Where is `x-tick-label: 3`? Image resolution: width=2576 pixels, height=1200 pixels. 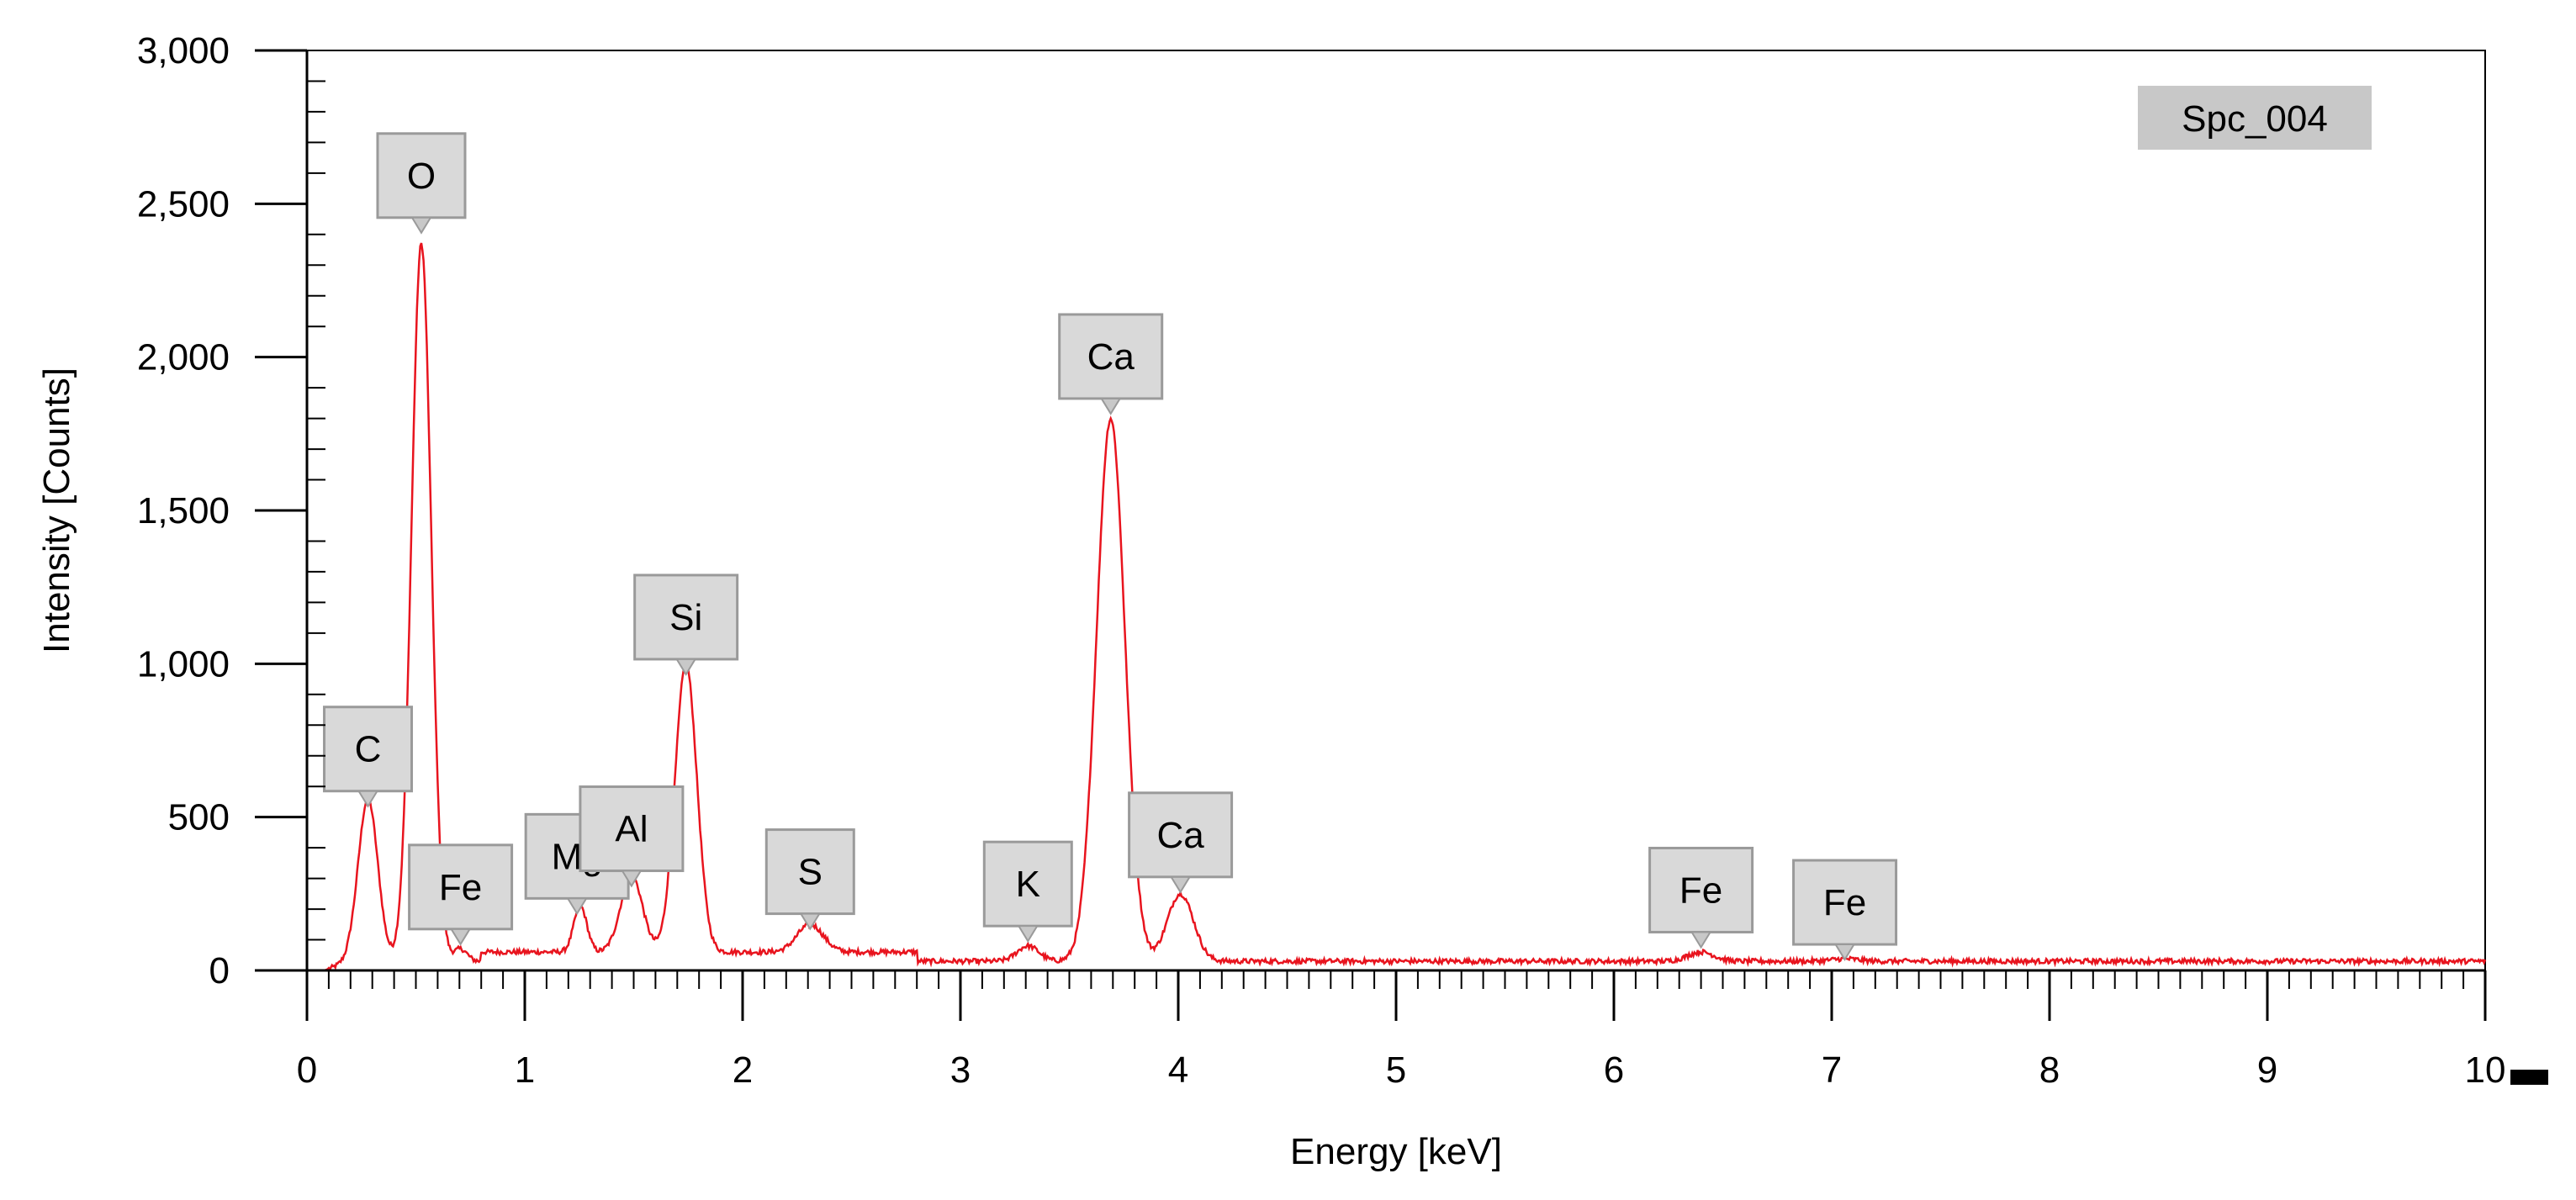 x-tick-label: 3 is located at coordinates (960, 1070).